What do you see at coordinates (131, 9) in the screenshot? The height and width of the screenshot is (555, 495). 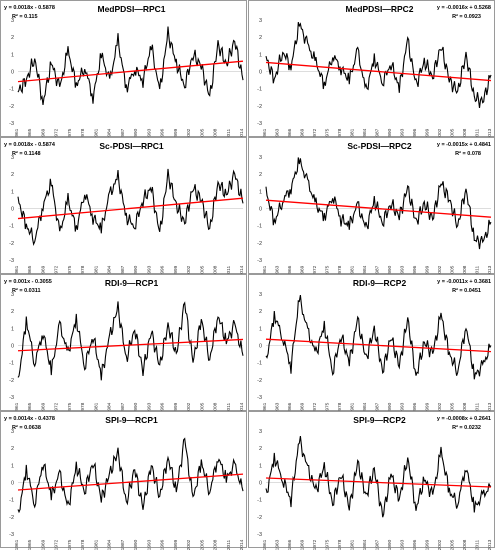 I see `panel-title: MedPDSI—RPC1` at bounding box center [131, 9].